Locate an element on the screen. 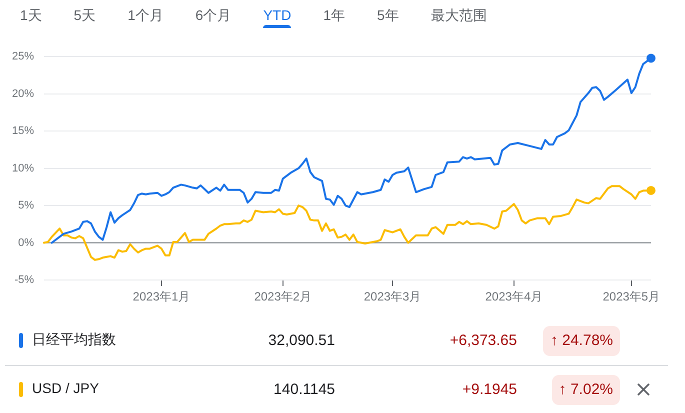  text: 32,090.51 is located at coordinates (301, 341).